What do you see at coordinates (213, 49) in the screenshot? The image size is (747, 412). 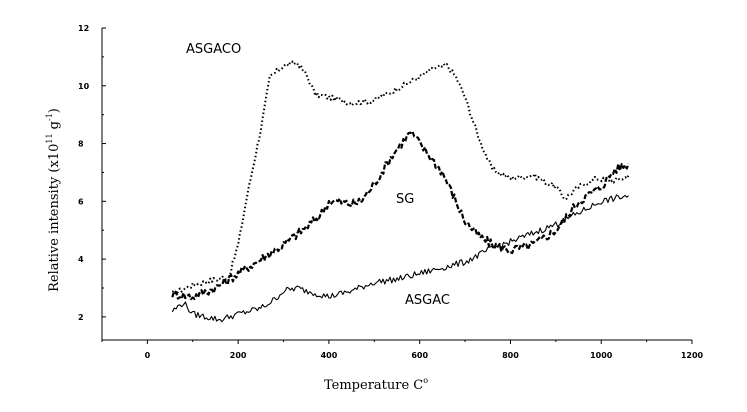 I see `series-label-asgaco: ASGACO` at bounding box center [213, 49].